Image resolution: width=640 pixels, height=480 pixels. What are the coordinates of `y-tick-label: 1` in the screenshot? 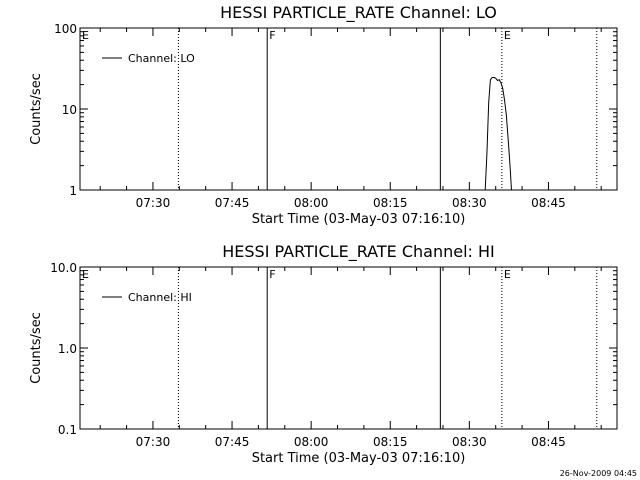 It's located at (73, 191).